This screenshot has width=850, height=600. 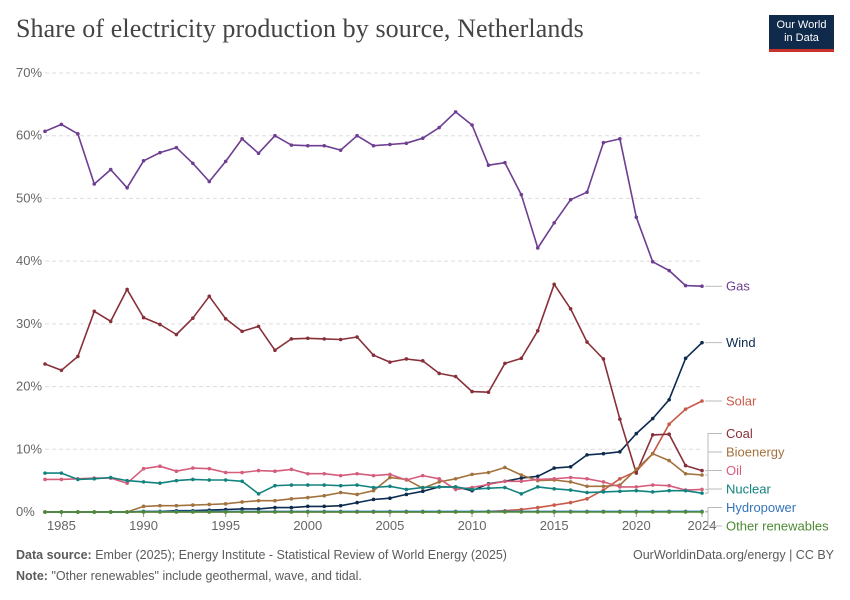 I want to click on series-points-other-renewables, so click(x=373, y=512).